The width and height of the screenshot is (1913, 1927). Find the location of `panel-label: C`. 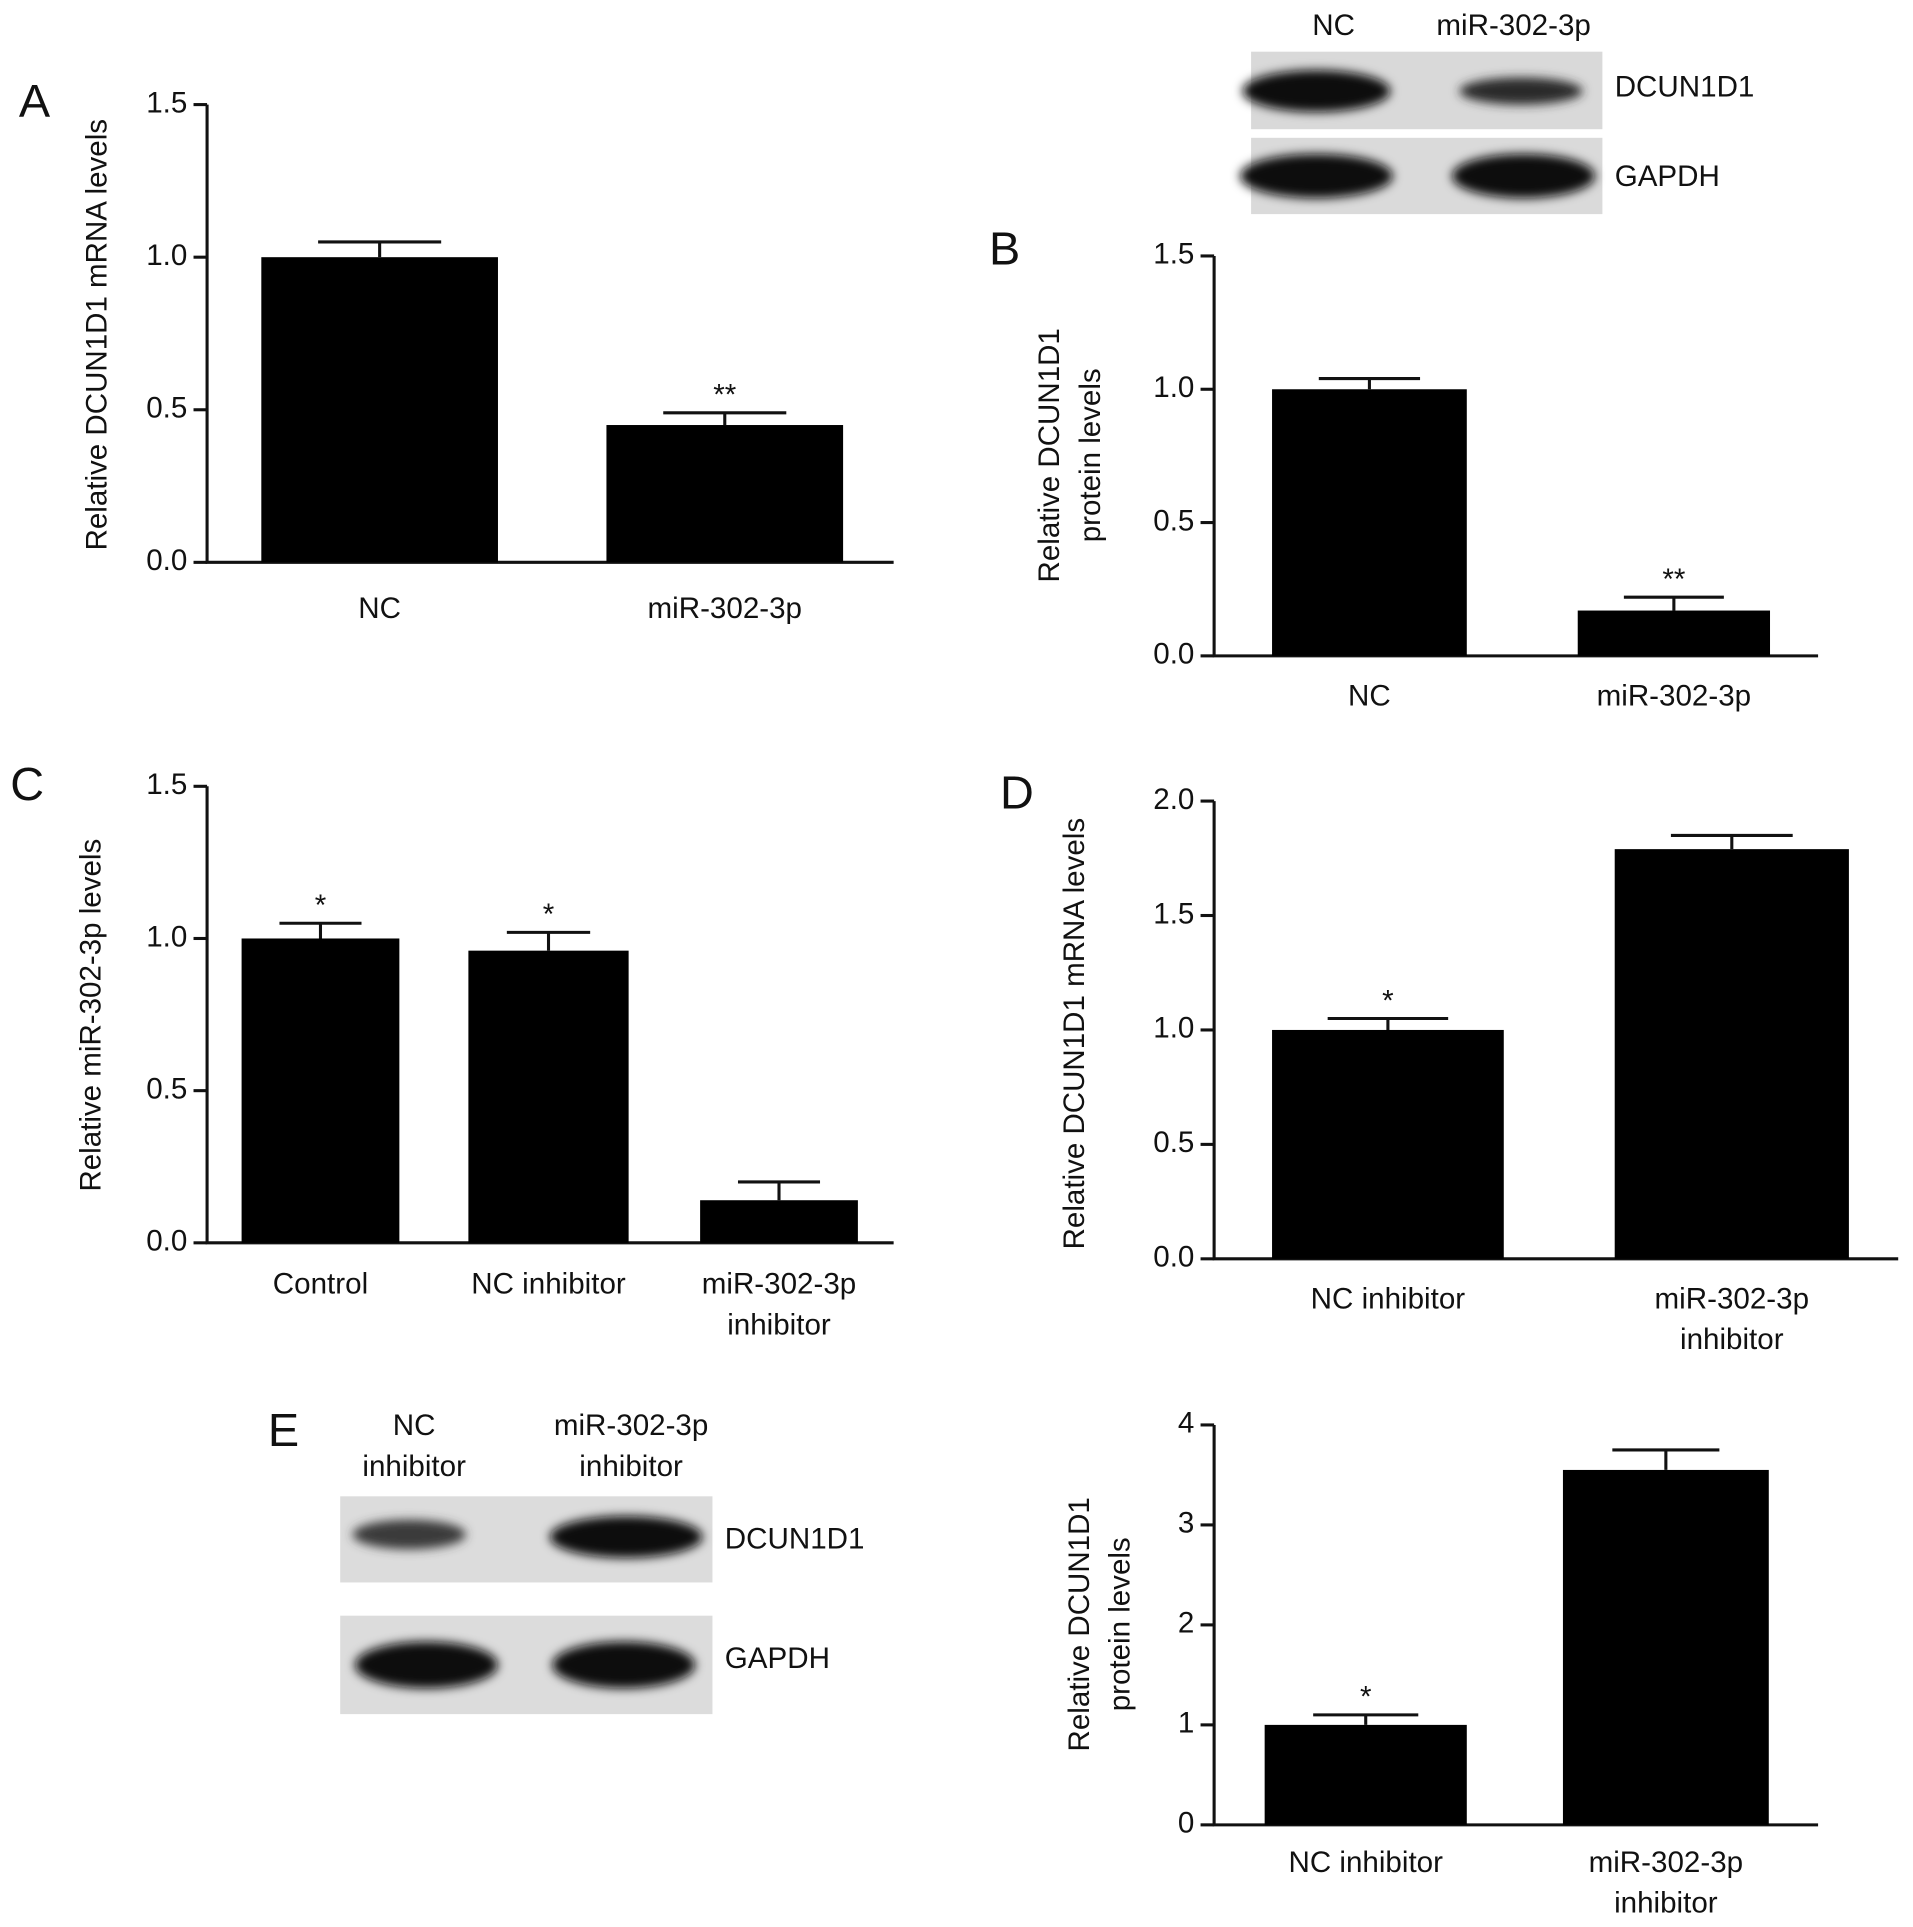

panel-label: C is located at coordinates (27, 784).